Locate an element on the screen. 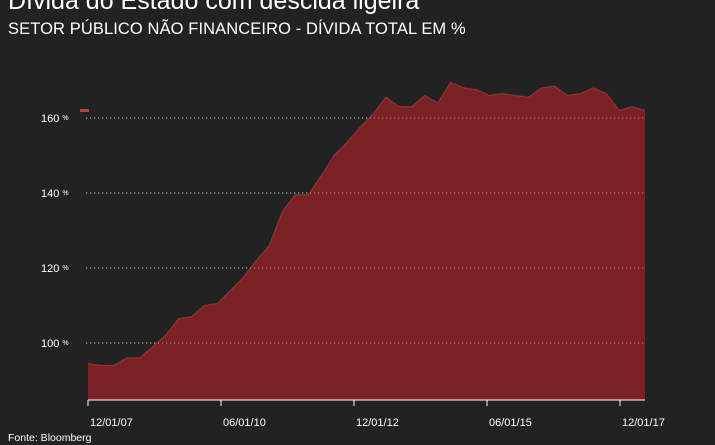 Image resolution: width=715 pixels, height=445 pixels. x-tick-label-1: 06/01/10 is located at coordinates (244, 423).